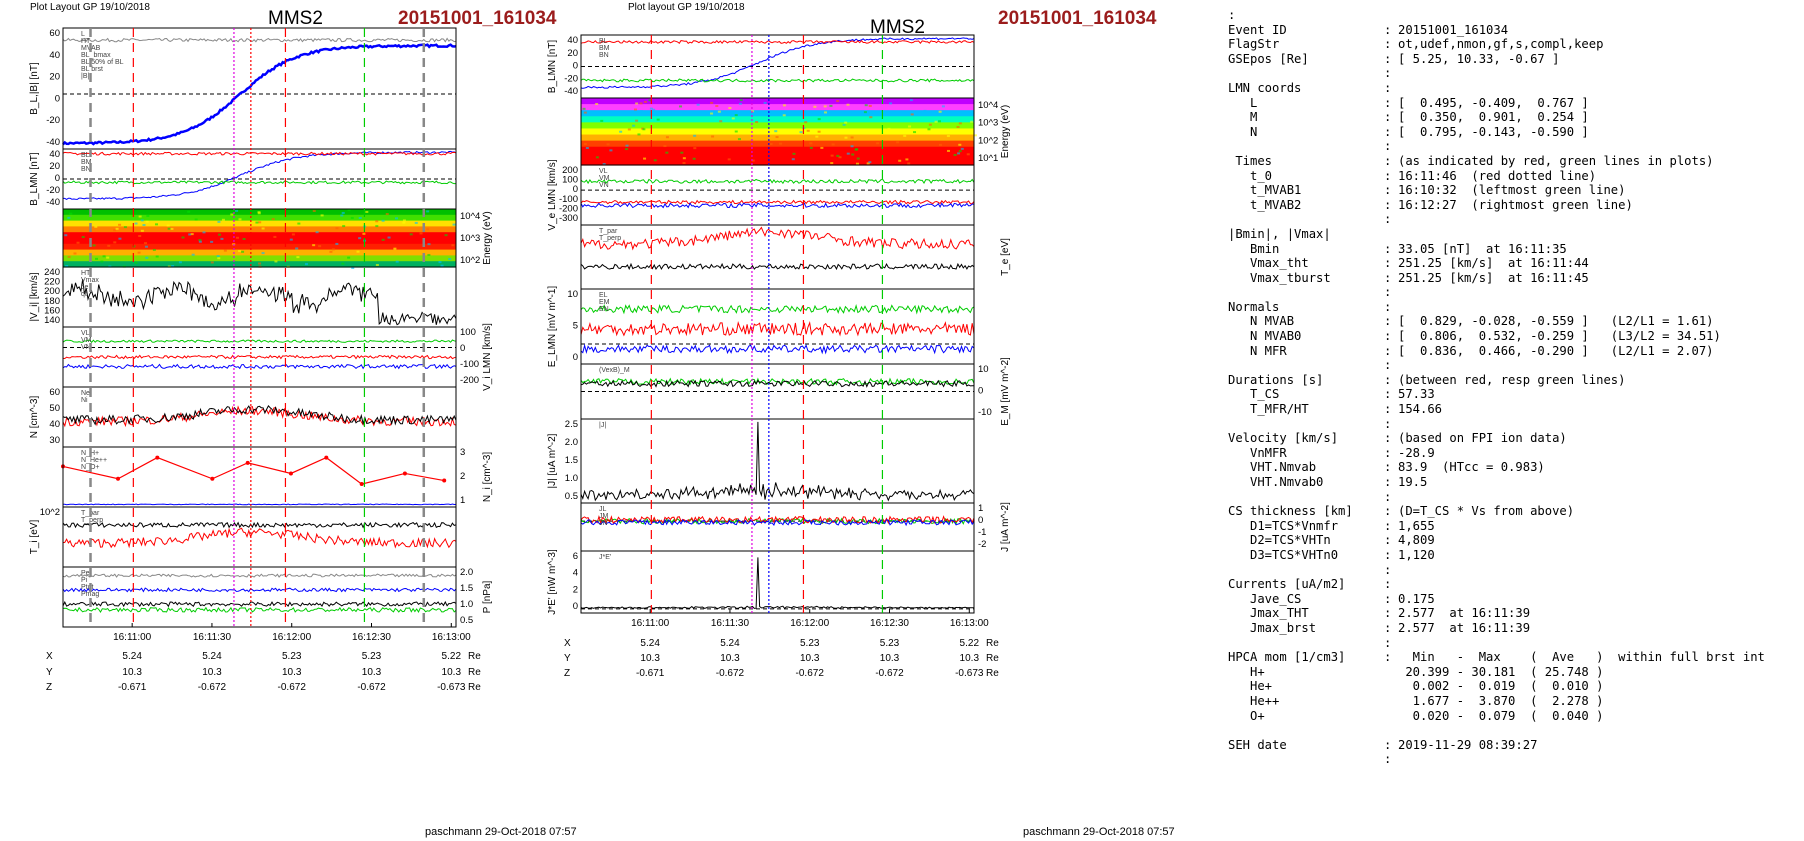 This screenshot has width=1804, height=841. What do you see at coordinates (1513, 540) in the screenshot?
I see `summary-row: D2=TCS*VHTn:4,809` at bounding box center [1513, 540].